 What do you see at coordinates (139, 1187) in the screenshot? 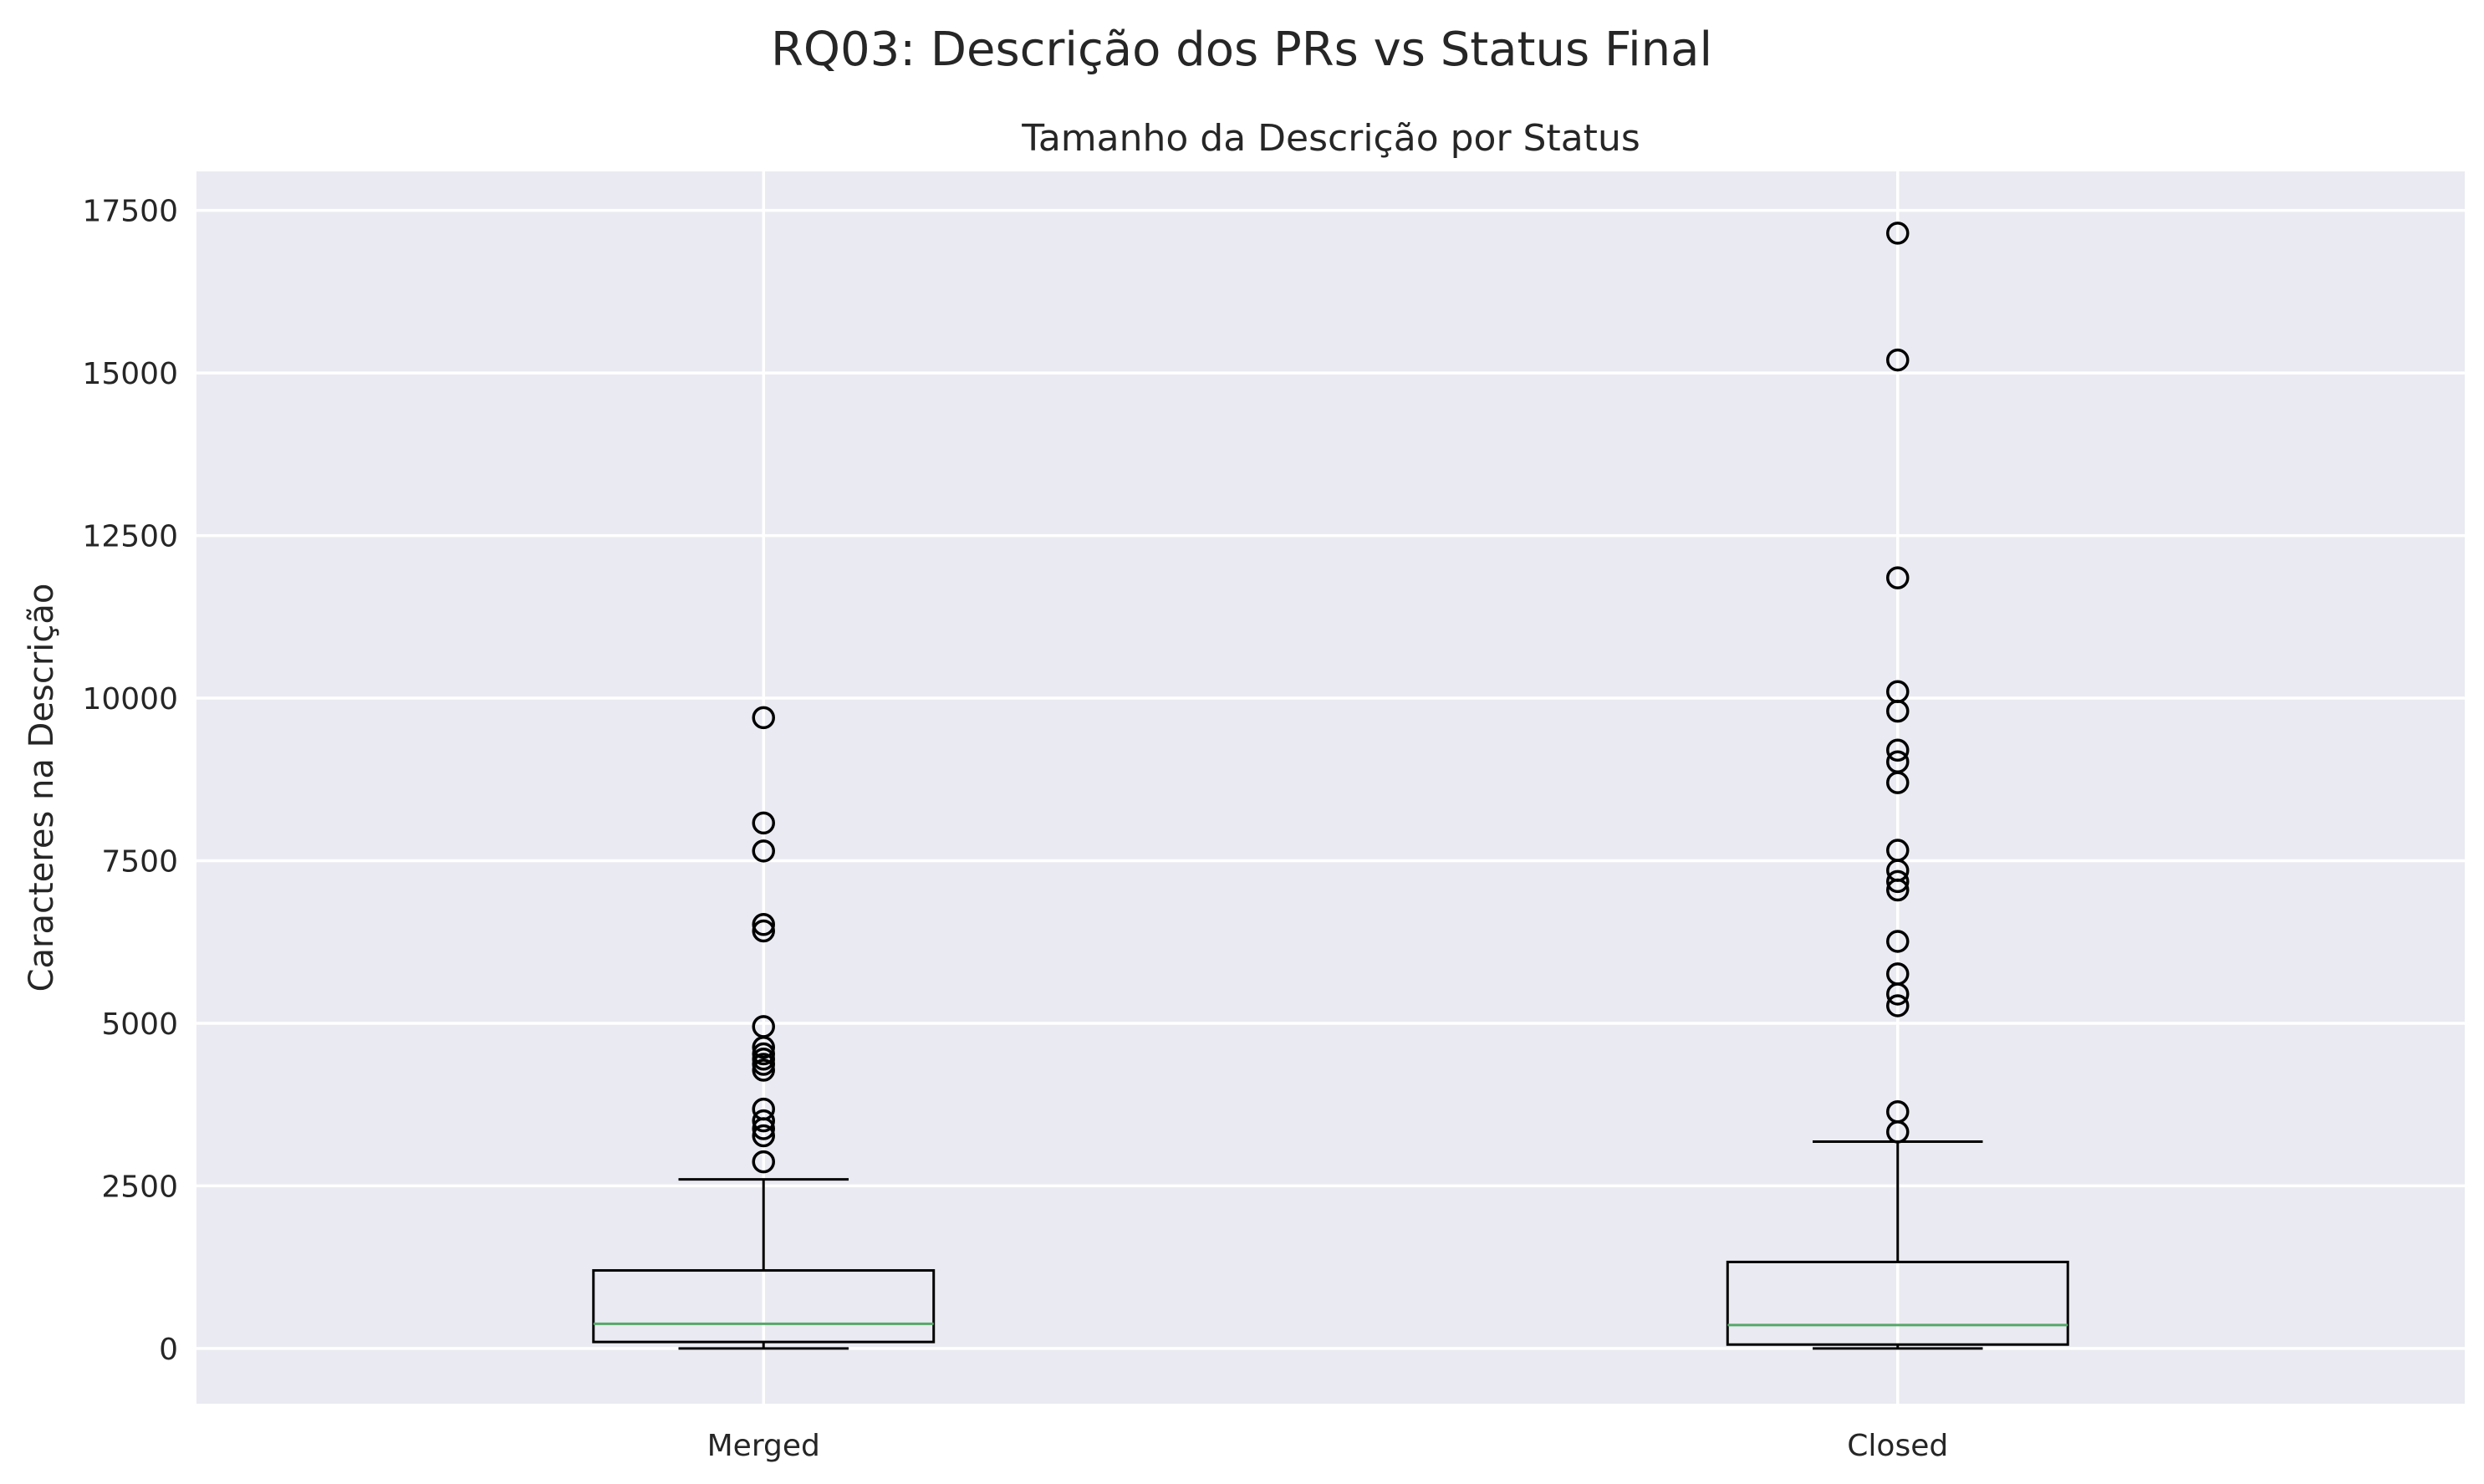
I see `y-tick-label-1: 2500` at bounding box center [139, 1187].